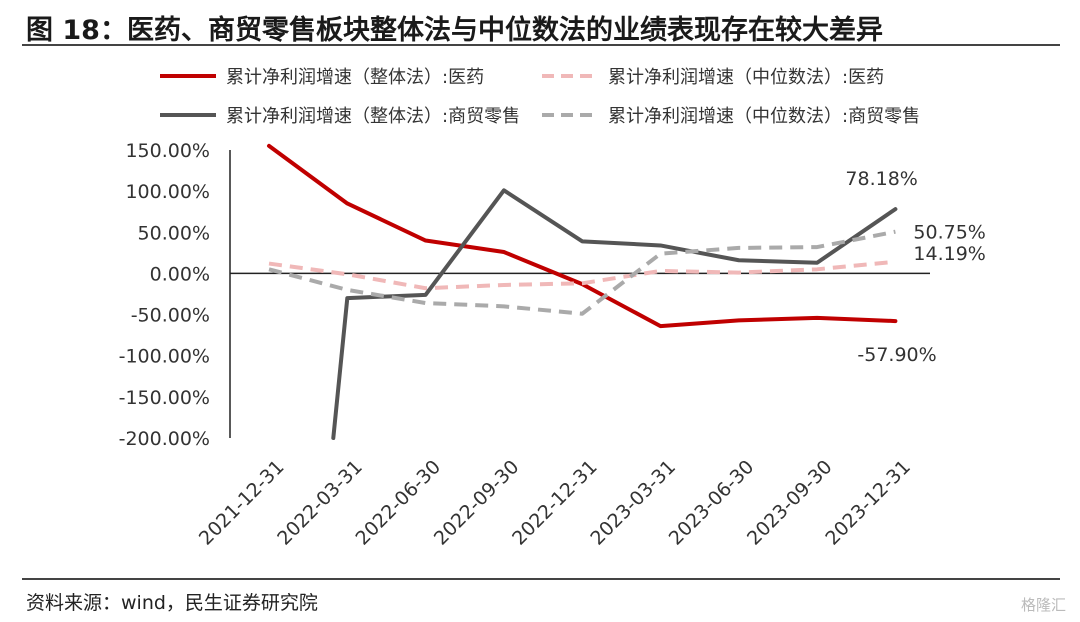 The width and height of the screenshot is (1080, 622). What do you see at coordinates (541, 579) in the screenshot?
I see `bottom-rule` at bounding box center [541, 579].